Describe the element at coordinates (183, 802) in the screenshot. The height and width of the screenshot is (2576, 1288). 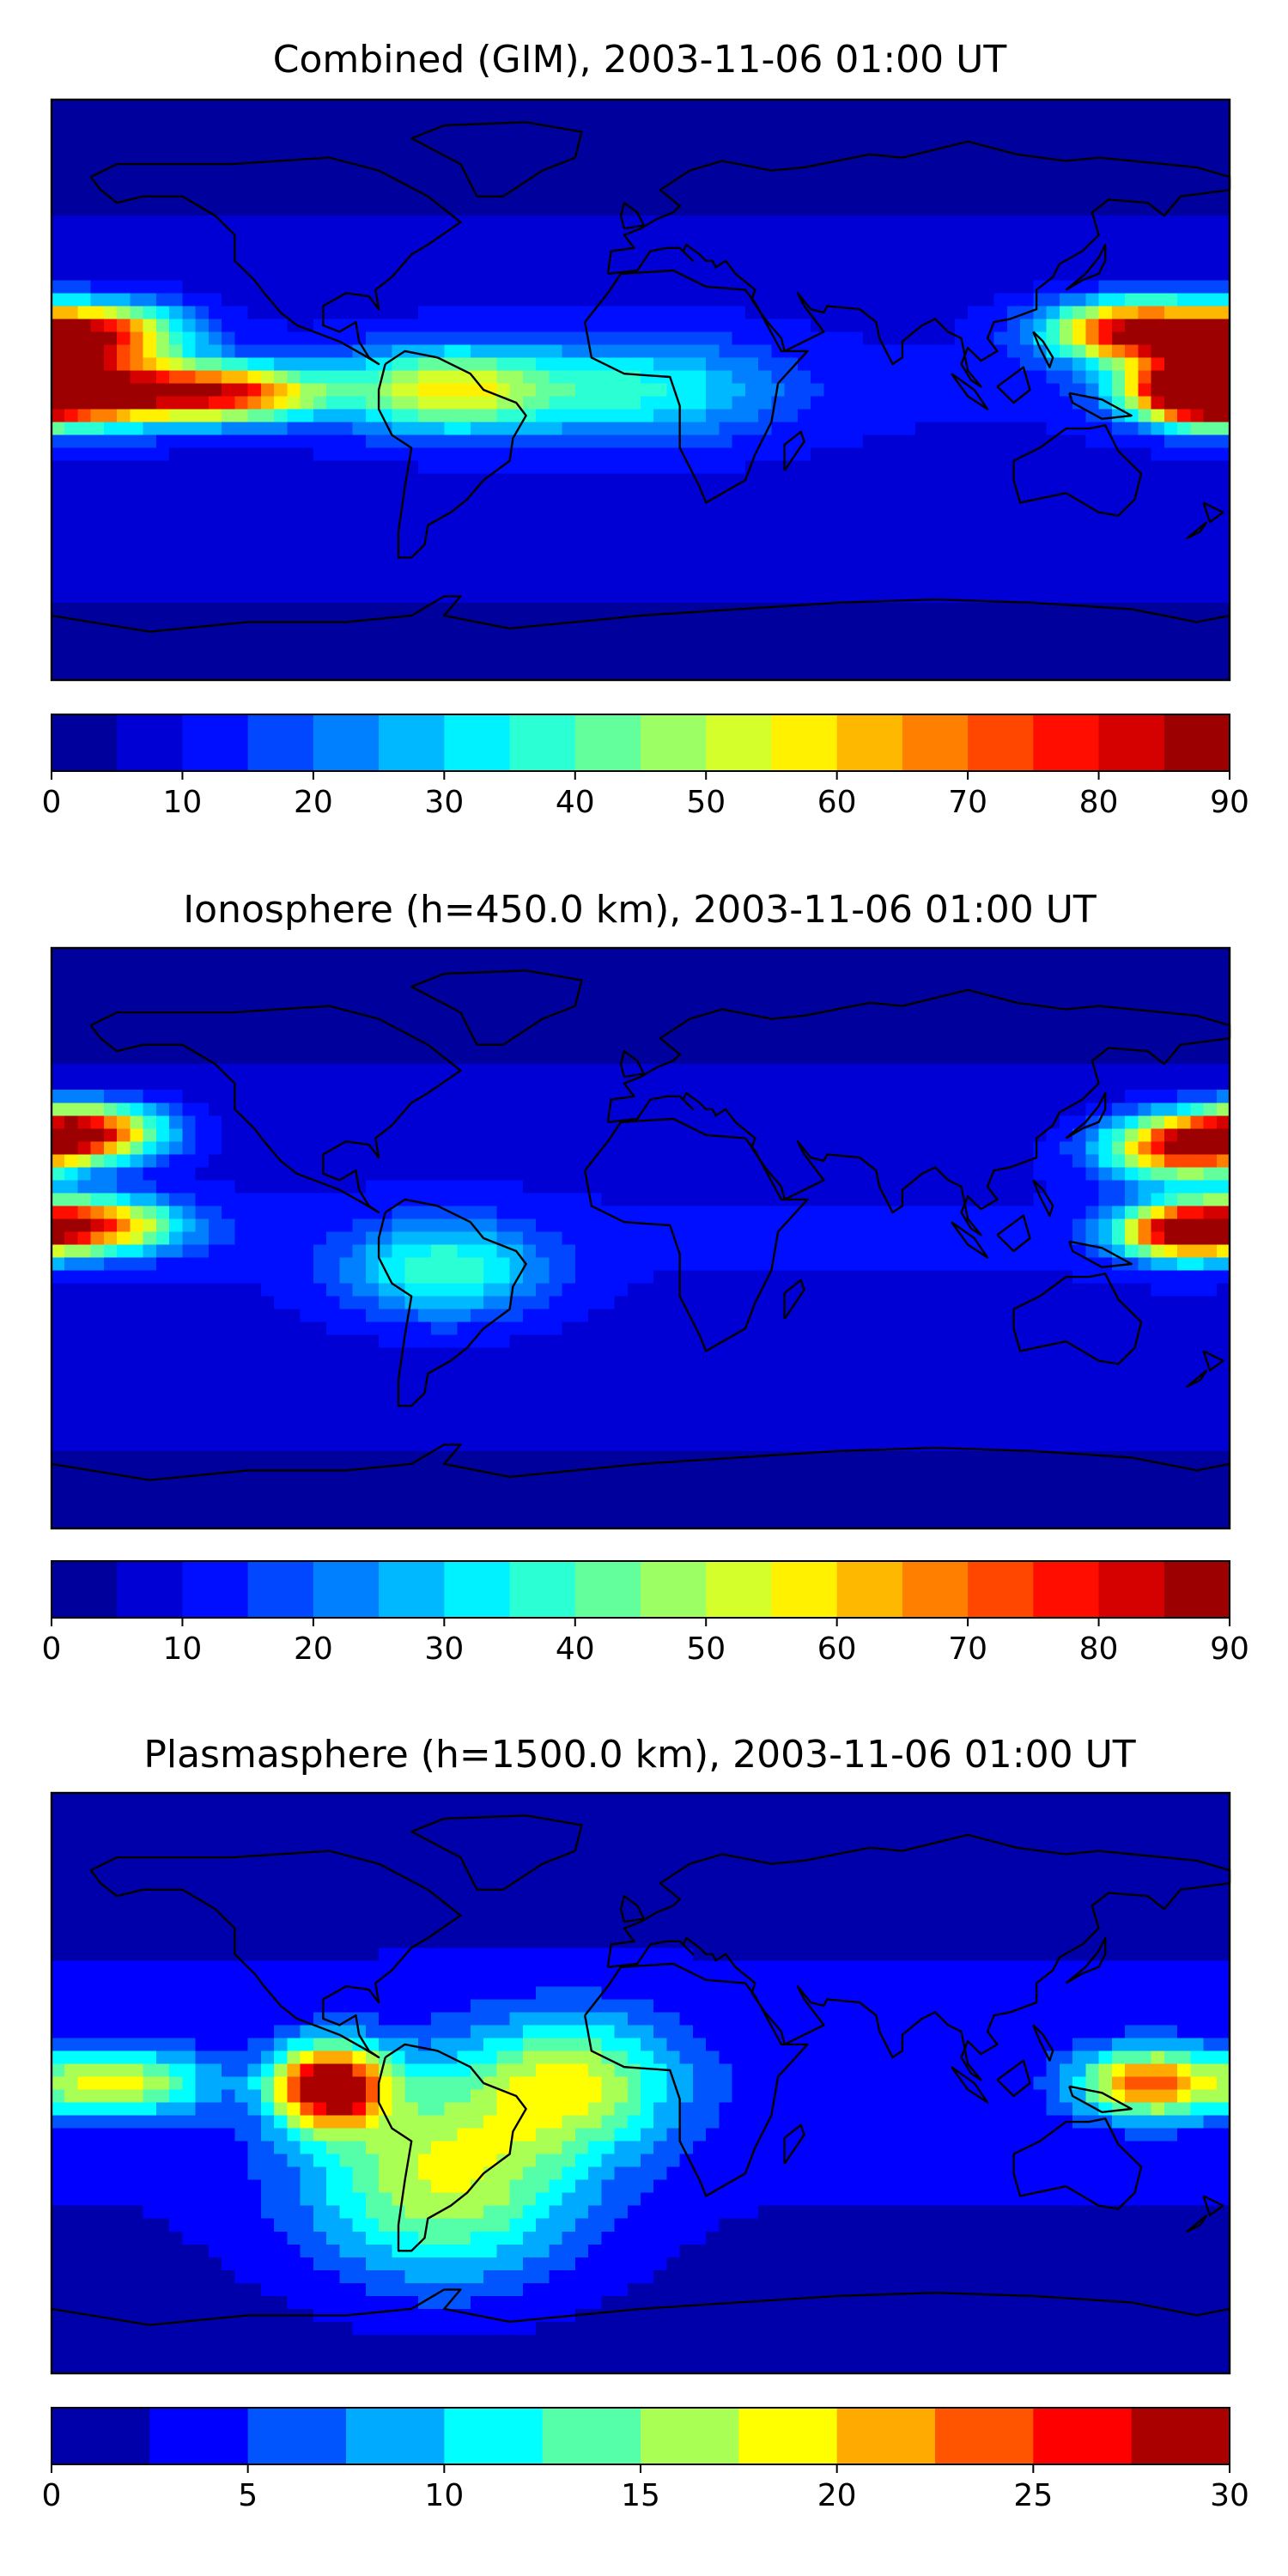
I see `colorbar-tick-label: 10` at that location.